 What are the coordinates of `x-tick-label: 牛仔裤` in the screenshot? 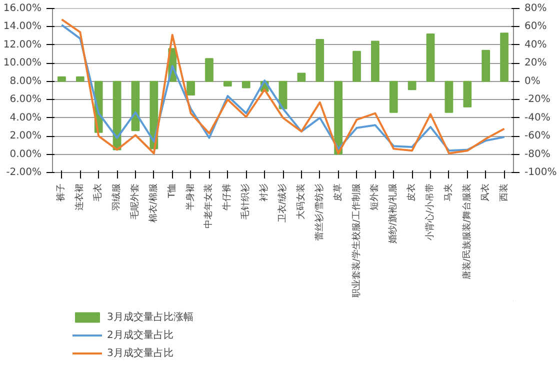 It's located at (227, 197).